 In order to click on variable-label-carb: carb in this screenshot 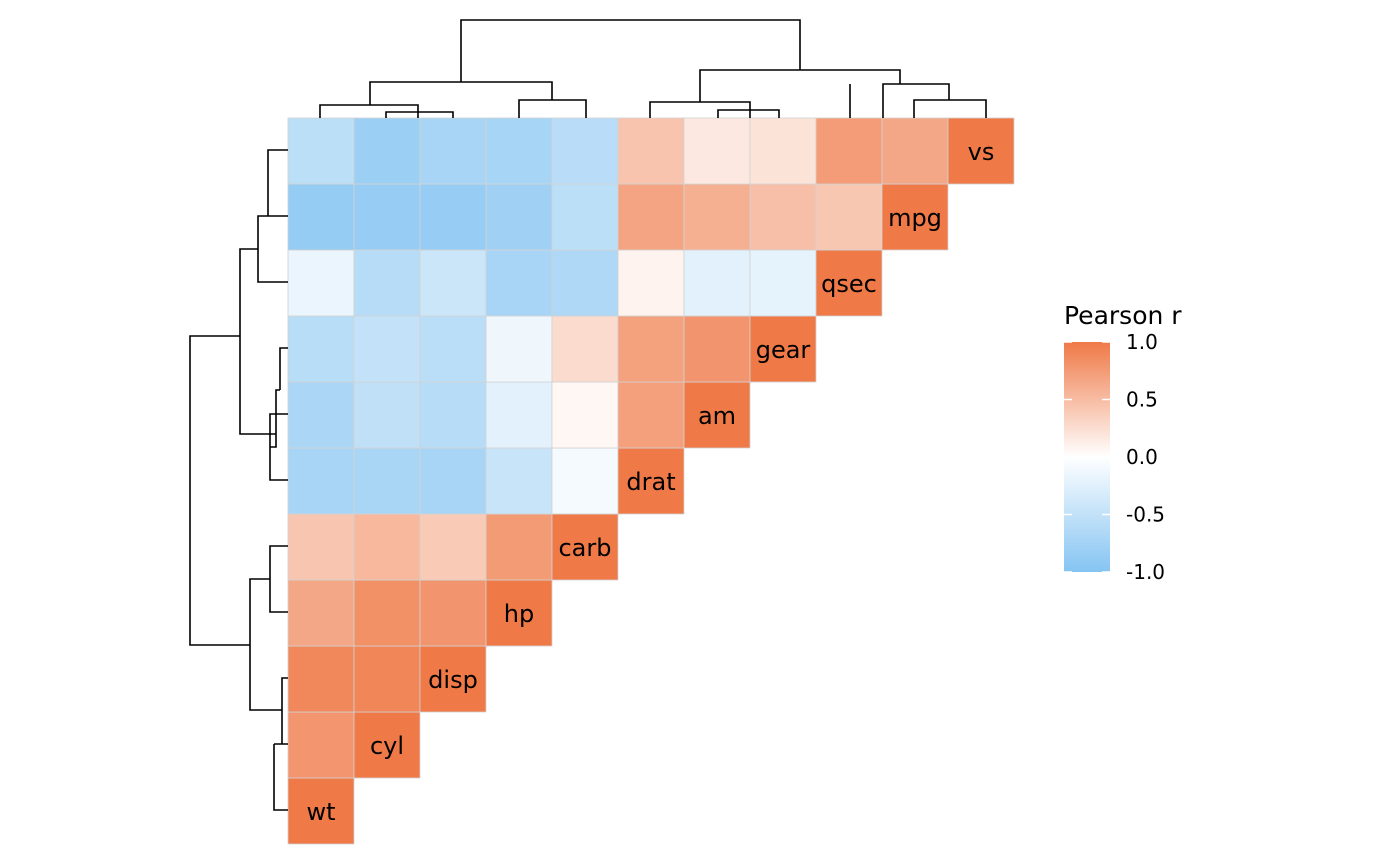, I will do `click(584, 548)`.